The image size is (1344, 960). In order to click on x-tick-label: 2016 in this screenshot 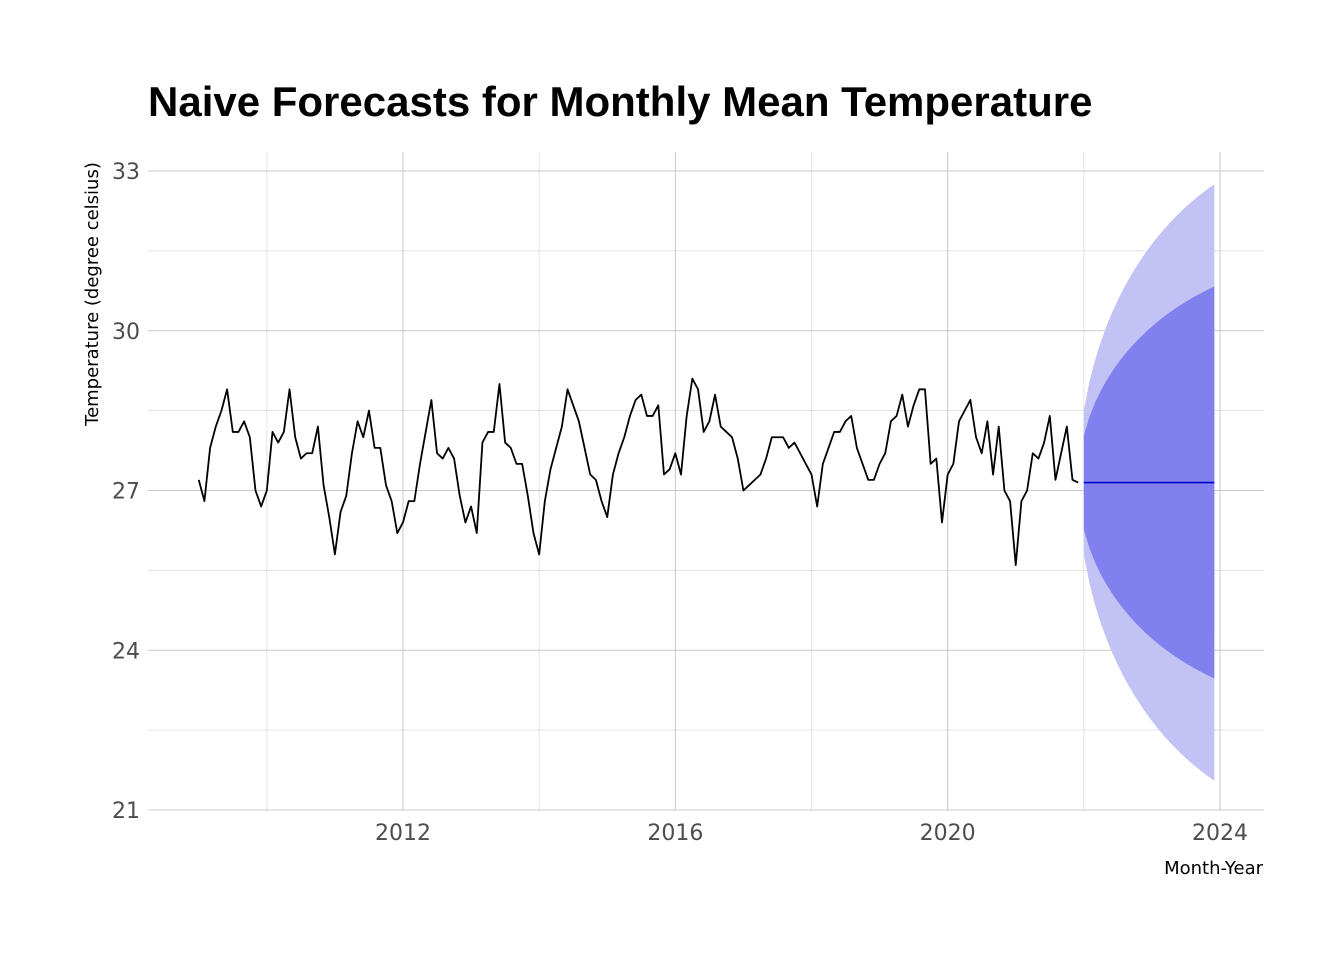, I will do `click(675, 833)`.